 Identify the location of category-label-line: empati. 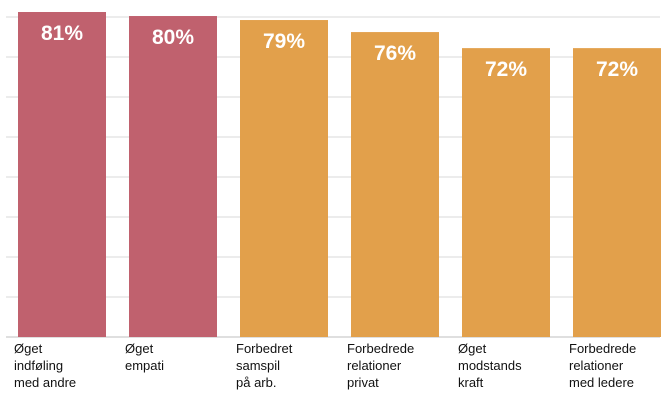
(144, 365).